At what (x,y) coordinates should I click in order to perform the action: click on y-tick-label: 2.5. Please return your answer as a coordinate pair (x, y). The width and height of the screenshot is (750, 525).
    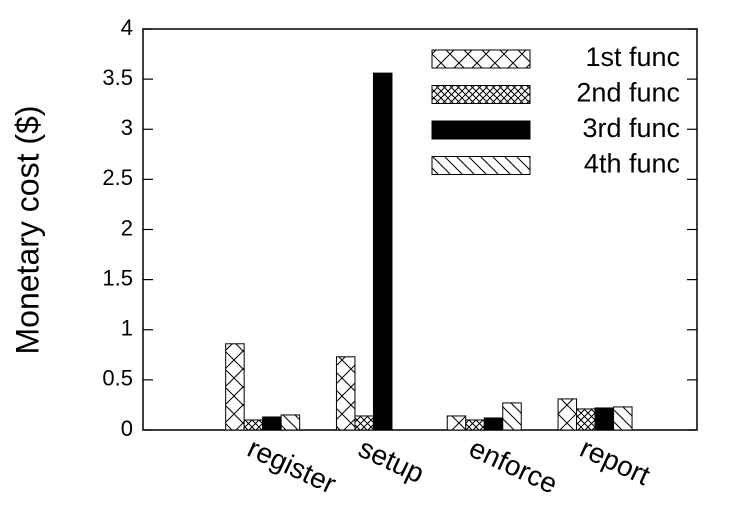
    Looking at the image, I should click on (117, 177).